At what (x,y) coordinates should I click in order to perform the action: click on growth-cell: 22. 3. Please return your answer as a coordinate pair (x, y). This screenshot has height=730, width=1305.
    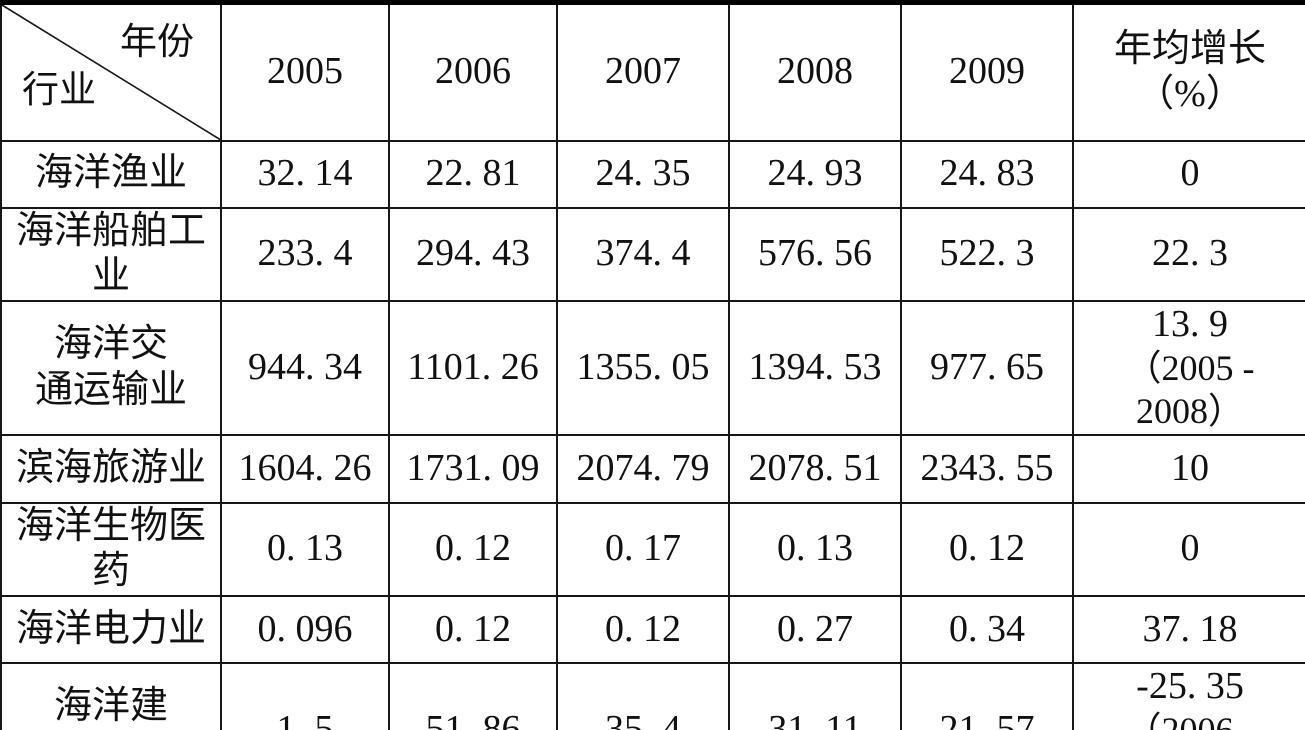
    Looking at the image, I should click on (1188, 254).